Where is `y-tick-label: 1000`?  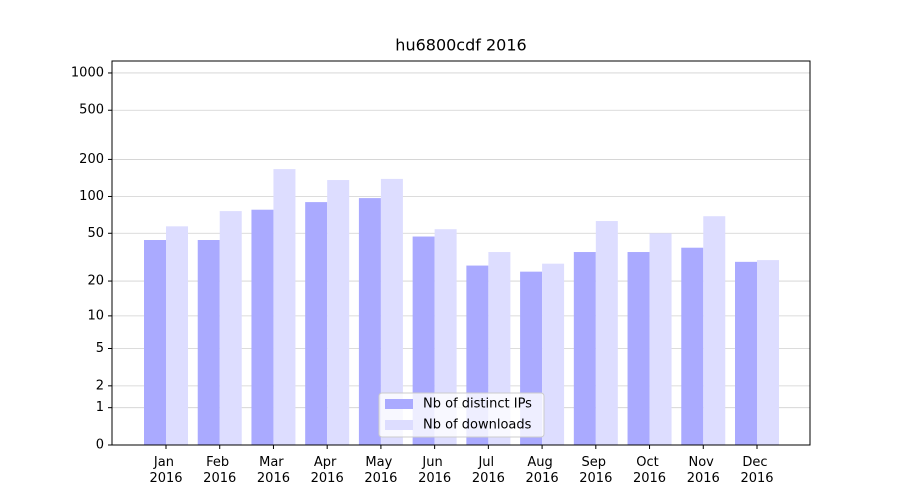 y-tick-label: 1000 is located at coordinates (87, 72).